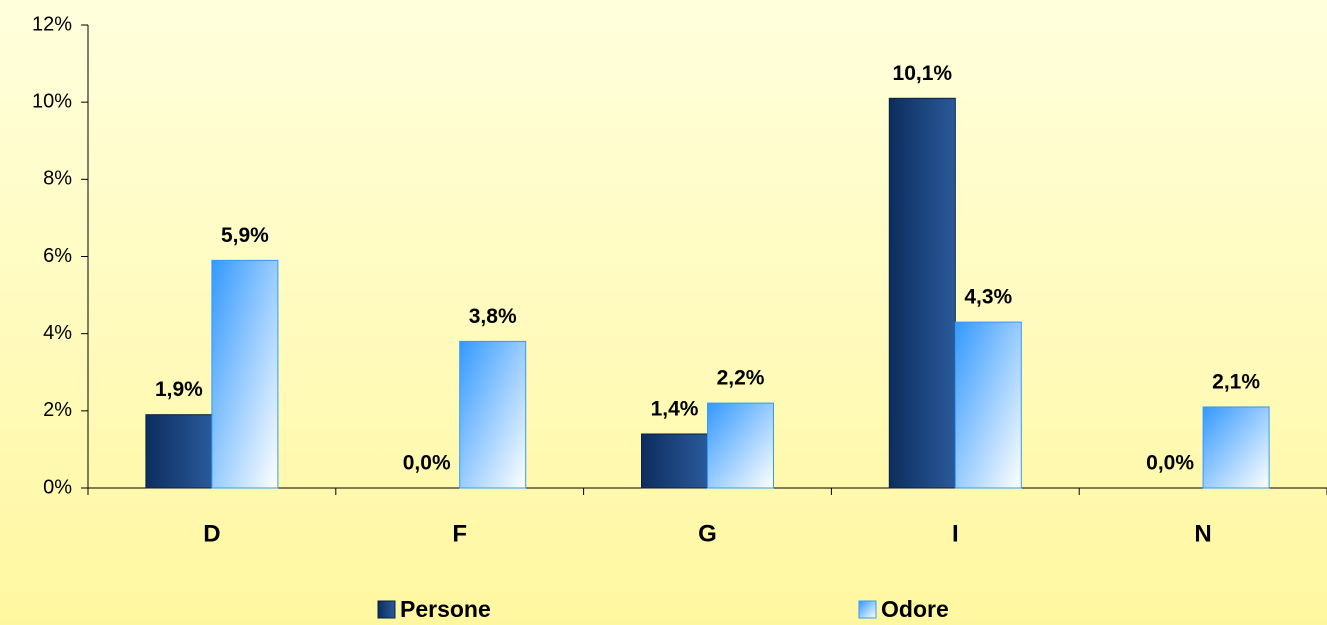 Image resolution: width=1327 pixels, height=625 pixels. Describe the element at coordinates (923, 73) in the screenshot. I see `value-label: 10,1%` at that location.